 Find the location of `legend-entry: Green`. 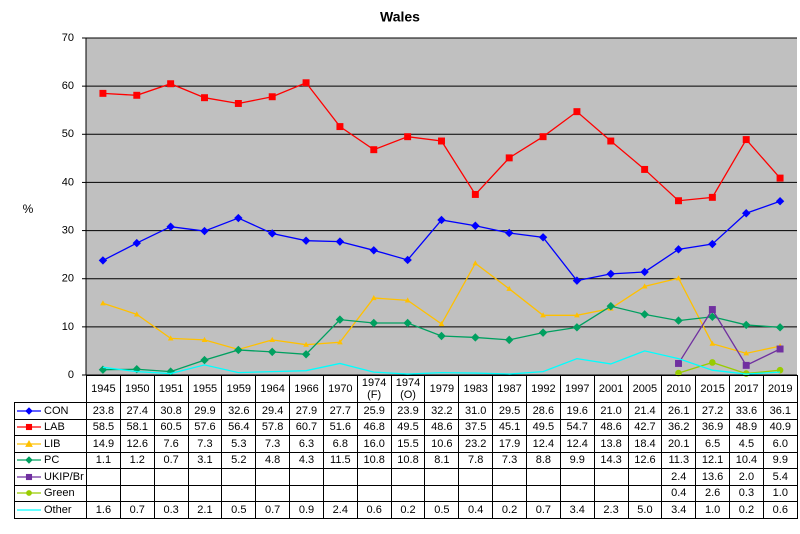

legend-entry: Green is located at coordinates (50, 493).